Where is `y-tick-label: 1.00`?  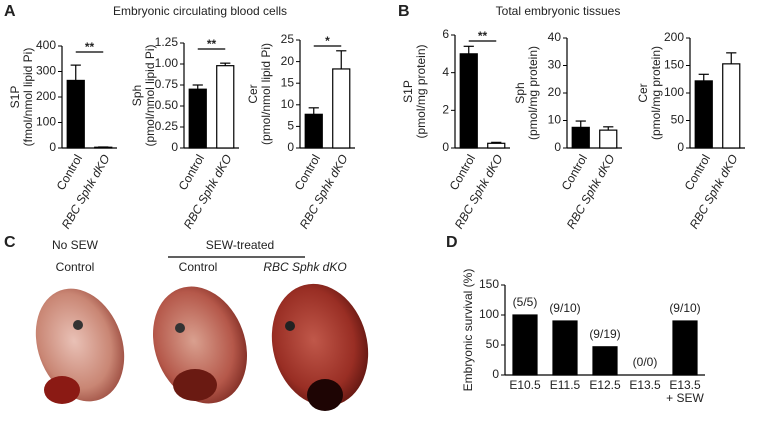
y-tick-label: 1.00 is located at coordinates (167, 63).